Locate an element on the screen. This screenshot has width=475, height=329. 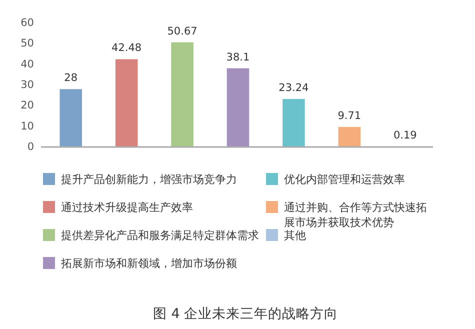
legend-label: 拓展新市场和新领域，增加市场份额 is located at coordinates (148, 263).